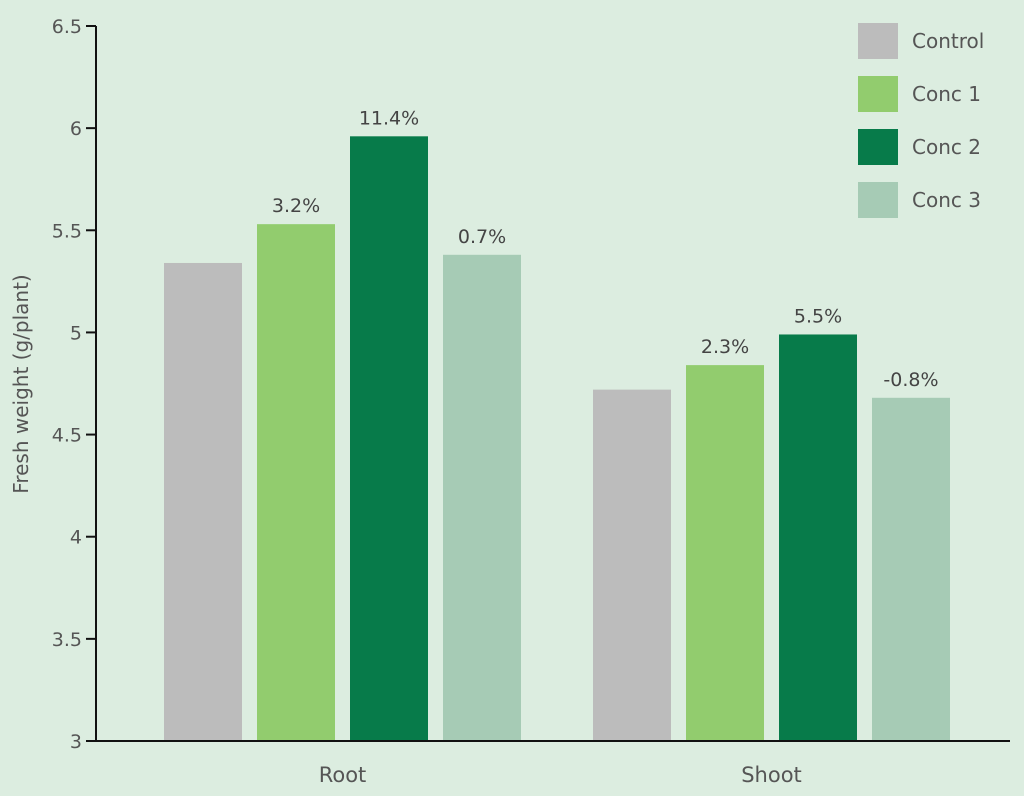 The image size is (1024, 796). Describe the element at coordinates (67, 231) in the screenshot. I see `y-tick-label: 5.5` at that location.